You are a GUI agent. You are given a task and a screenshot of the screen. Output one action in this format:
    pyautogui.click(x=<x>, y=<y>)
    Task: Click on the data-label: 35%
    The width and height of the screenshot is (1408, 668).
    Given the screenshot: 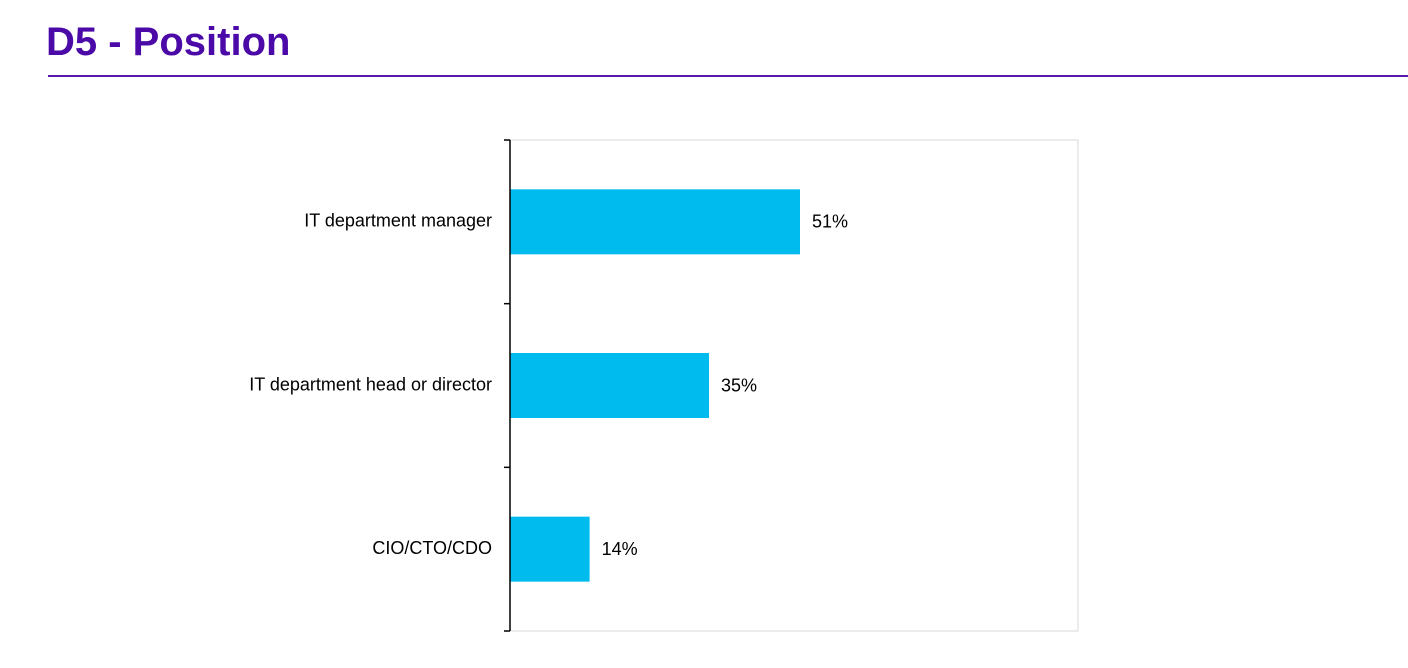 What is the action you would take?
    pyautogui.click(x=739, y=385)
    